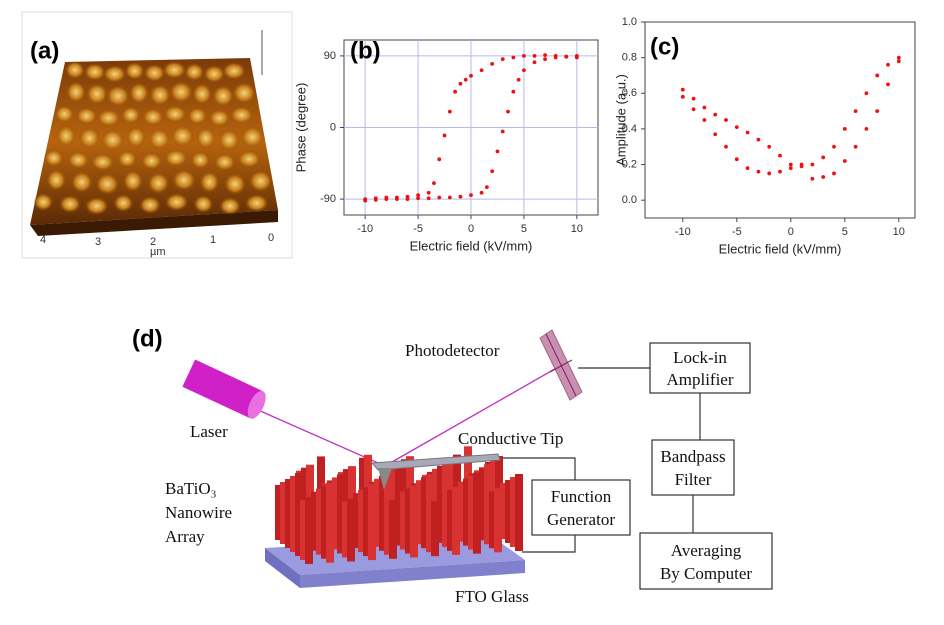  I want to click on afm-tick: 4, so click(43, 240).